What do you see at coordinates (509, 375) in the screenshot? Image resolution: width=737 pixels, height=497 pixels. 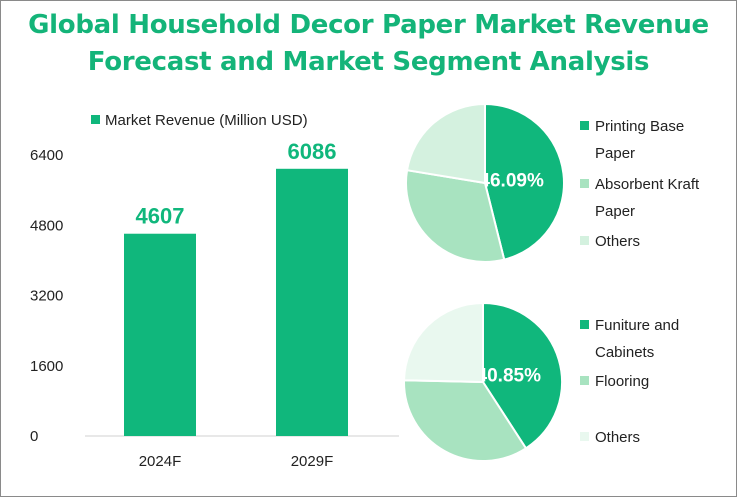 I see `pie-slice-label: 40.85%` at bounding box center [509, 375].